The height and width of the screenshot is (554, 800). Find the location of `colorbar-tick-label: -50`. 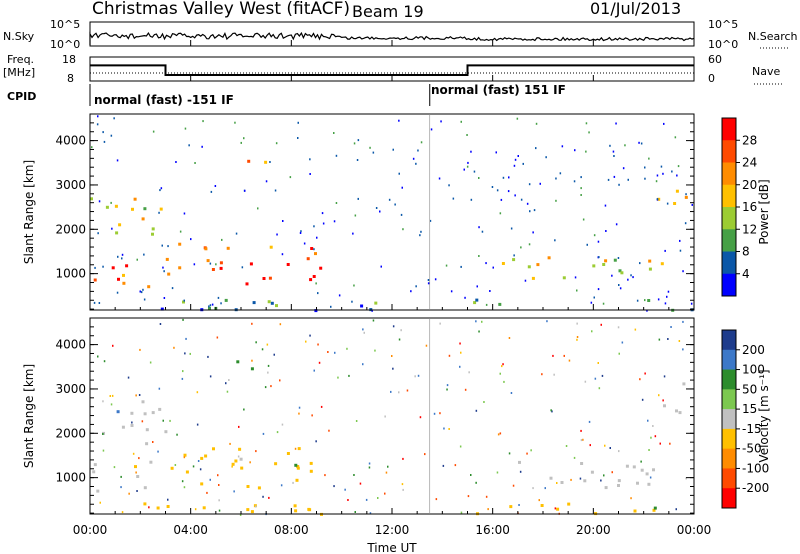

colorbar-tick-label: -50 is located at coordinates (752, 449).